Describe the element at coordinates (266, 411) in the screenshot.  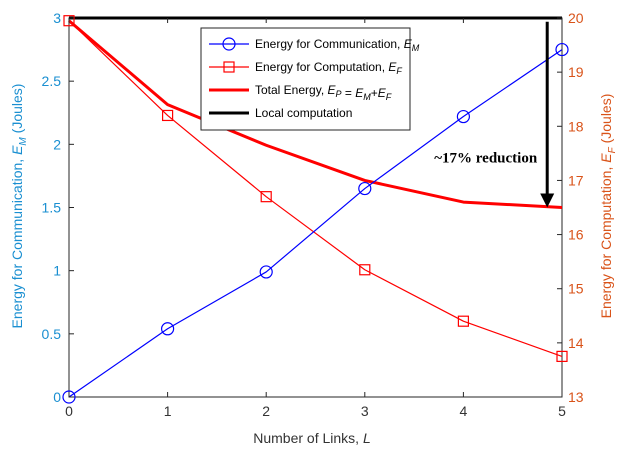
I see `x-tick-label: 2` at that location.